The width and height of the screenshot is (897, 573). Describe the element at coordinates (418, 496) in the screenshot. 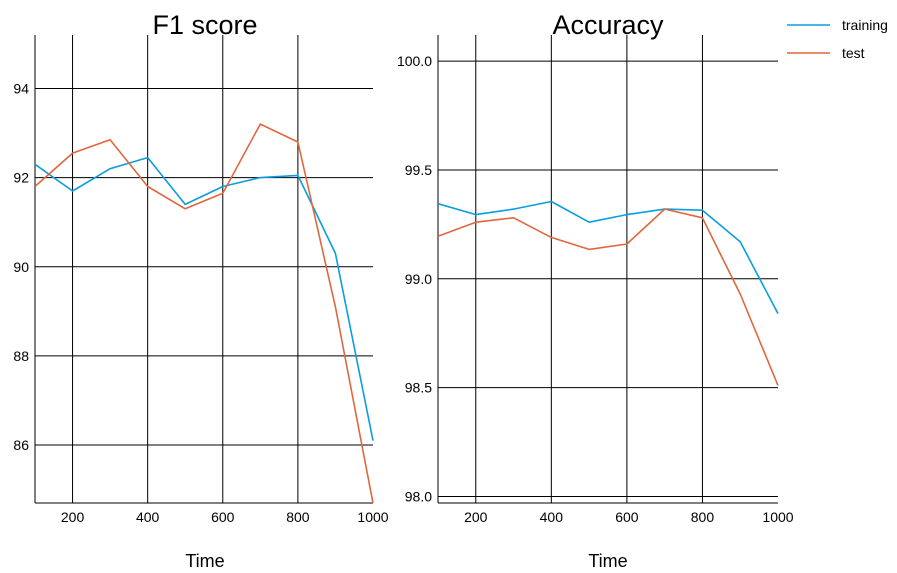

I see `accuracy-ytick-label: 98.0` at that location.